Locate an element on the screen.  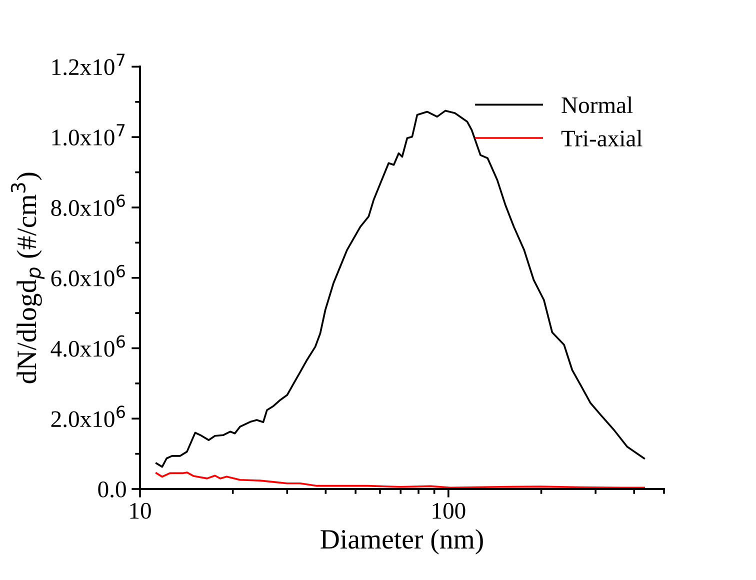
y-tick-label: 2.0x10$^{6}$ is located at coordinates (88, 417).